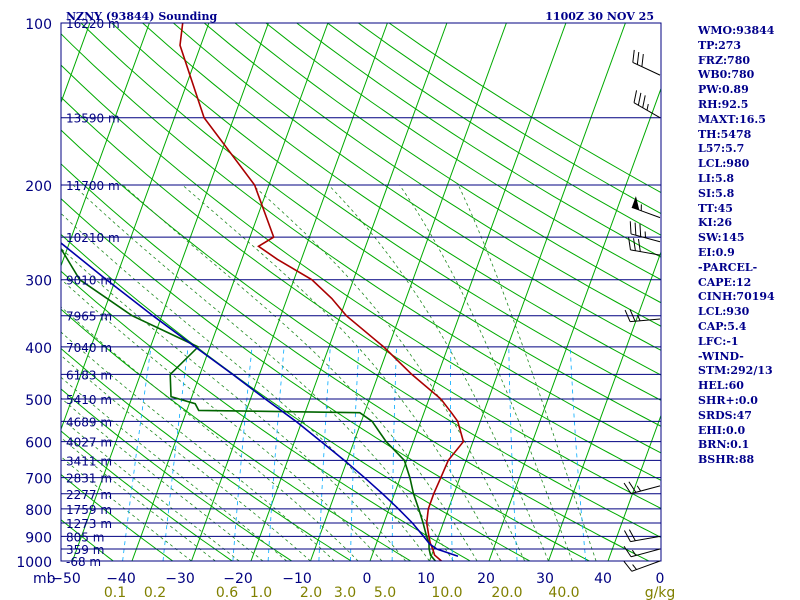 The image size is (800, 600). What do you see at coordinates (725, 134) in the screenshot?
I see `index-item: TH:5478` at bounding box center [725, 134].